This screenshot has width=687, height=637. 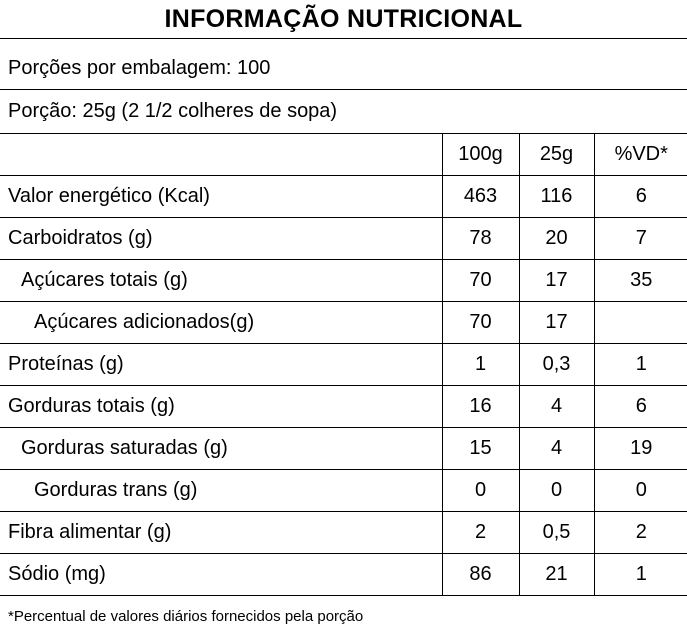 I want to click on header-cell-nutrient, so click(x=221, y=154).